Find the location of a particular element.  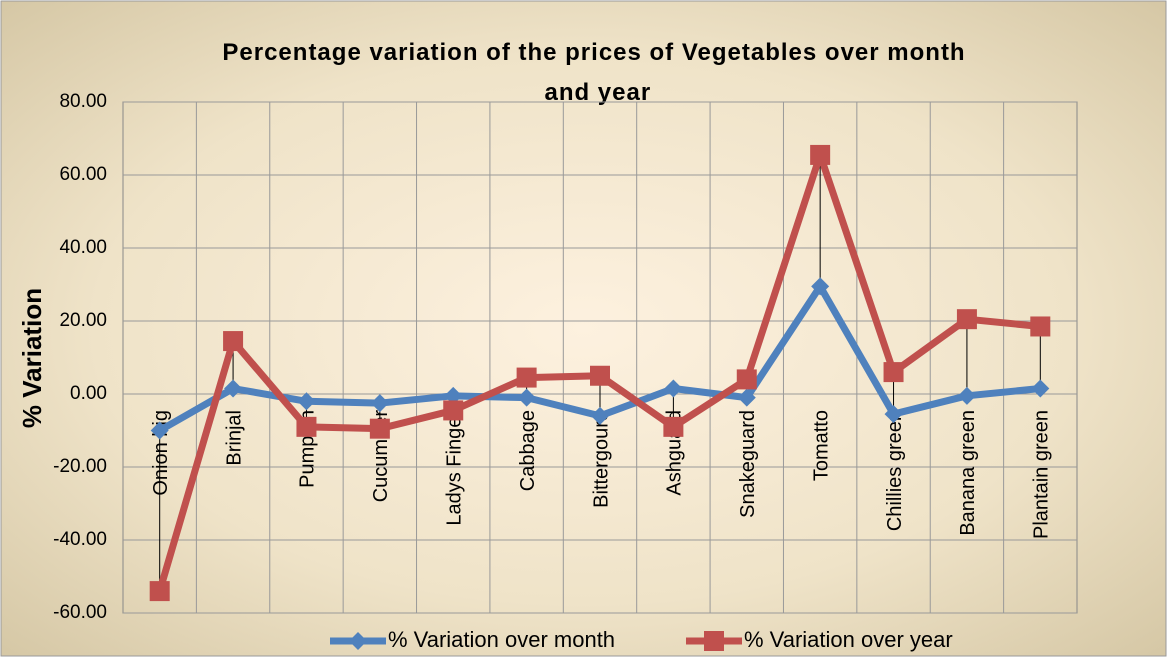

y-tick-label: -60.00 is located at coordinates (80, 612).